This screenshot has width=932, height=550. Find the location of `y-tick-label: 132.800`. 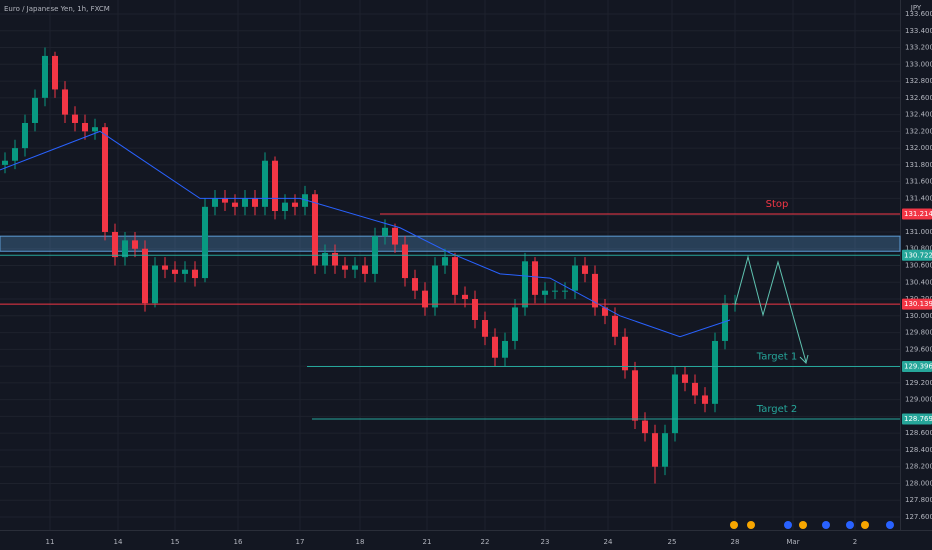

y-tick-label: 132.800 is located at coordinates (918, 81).